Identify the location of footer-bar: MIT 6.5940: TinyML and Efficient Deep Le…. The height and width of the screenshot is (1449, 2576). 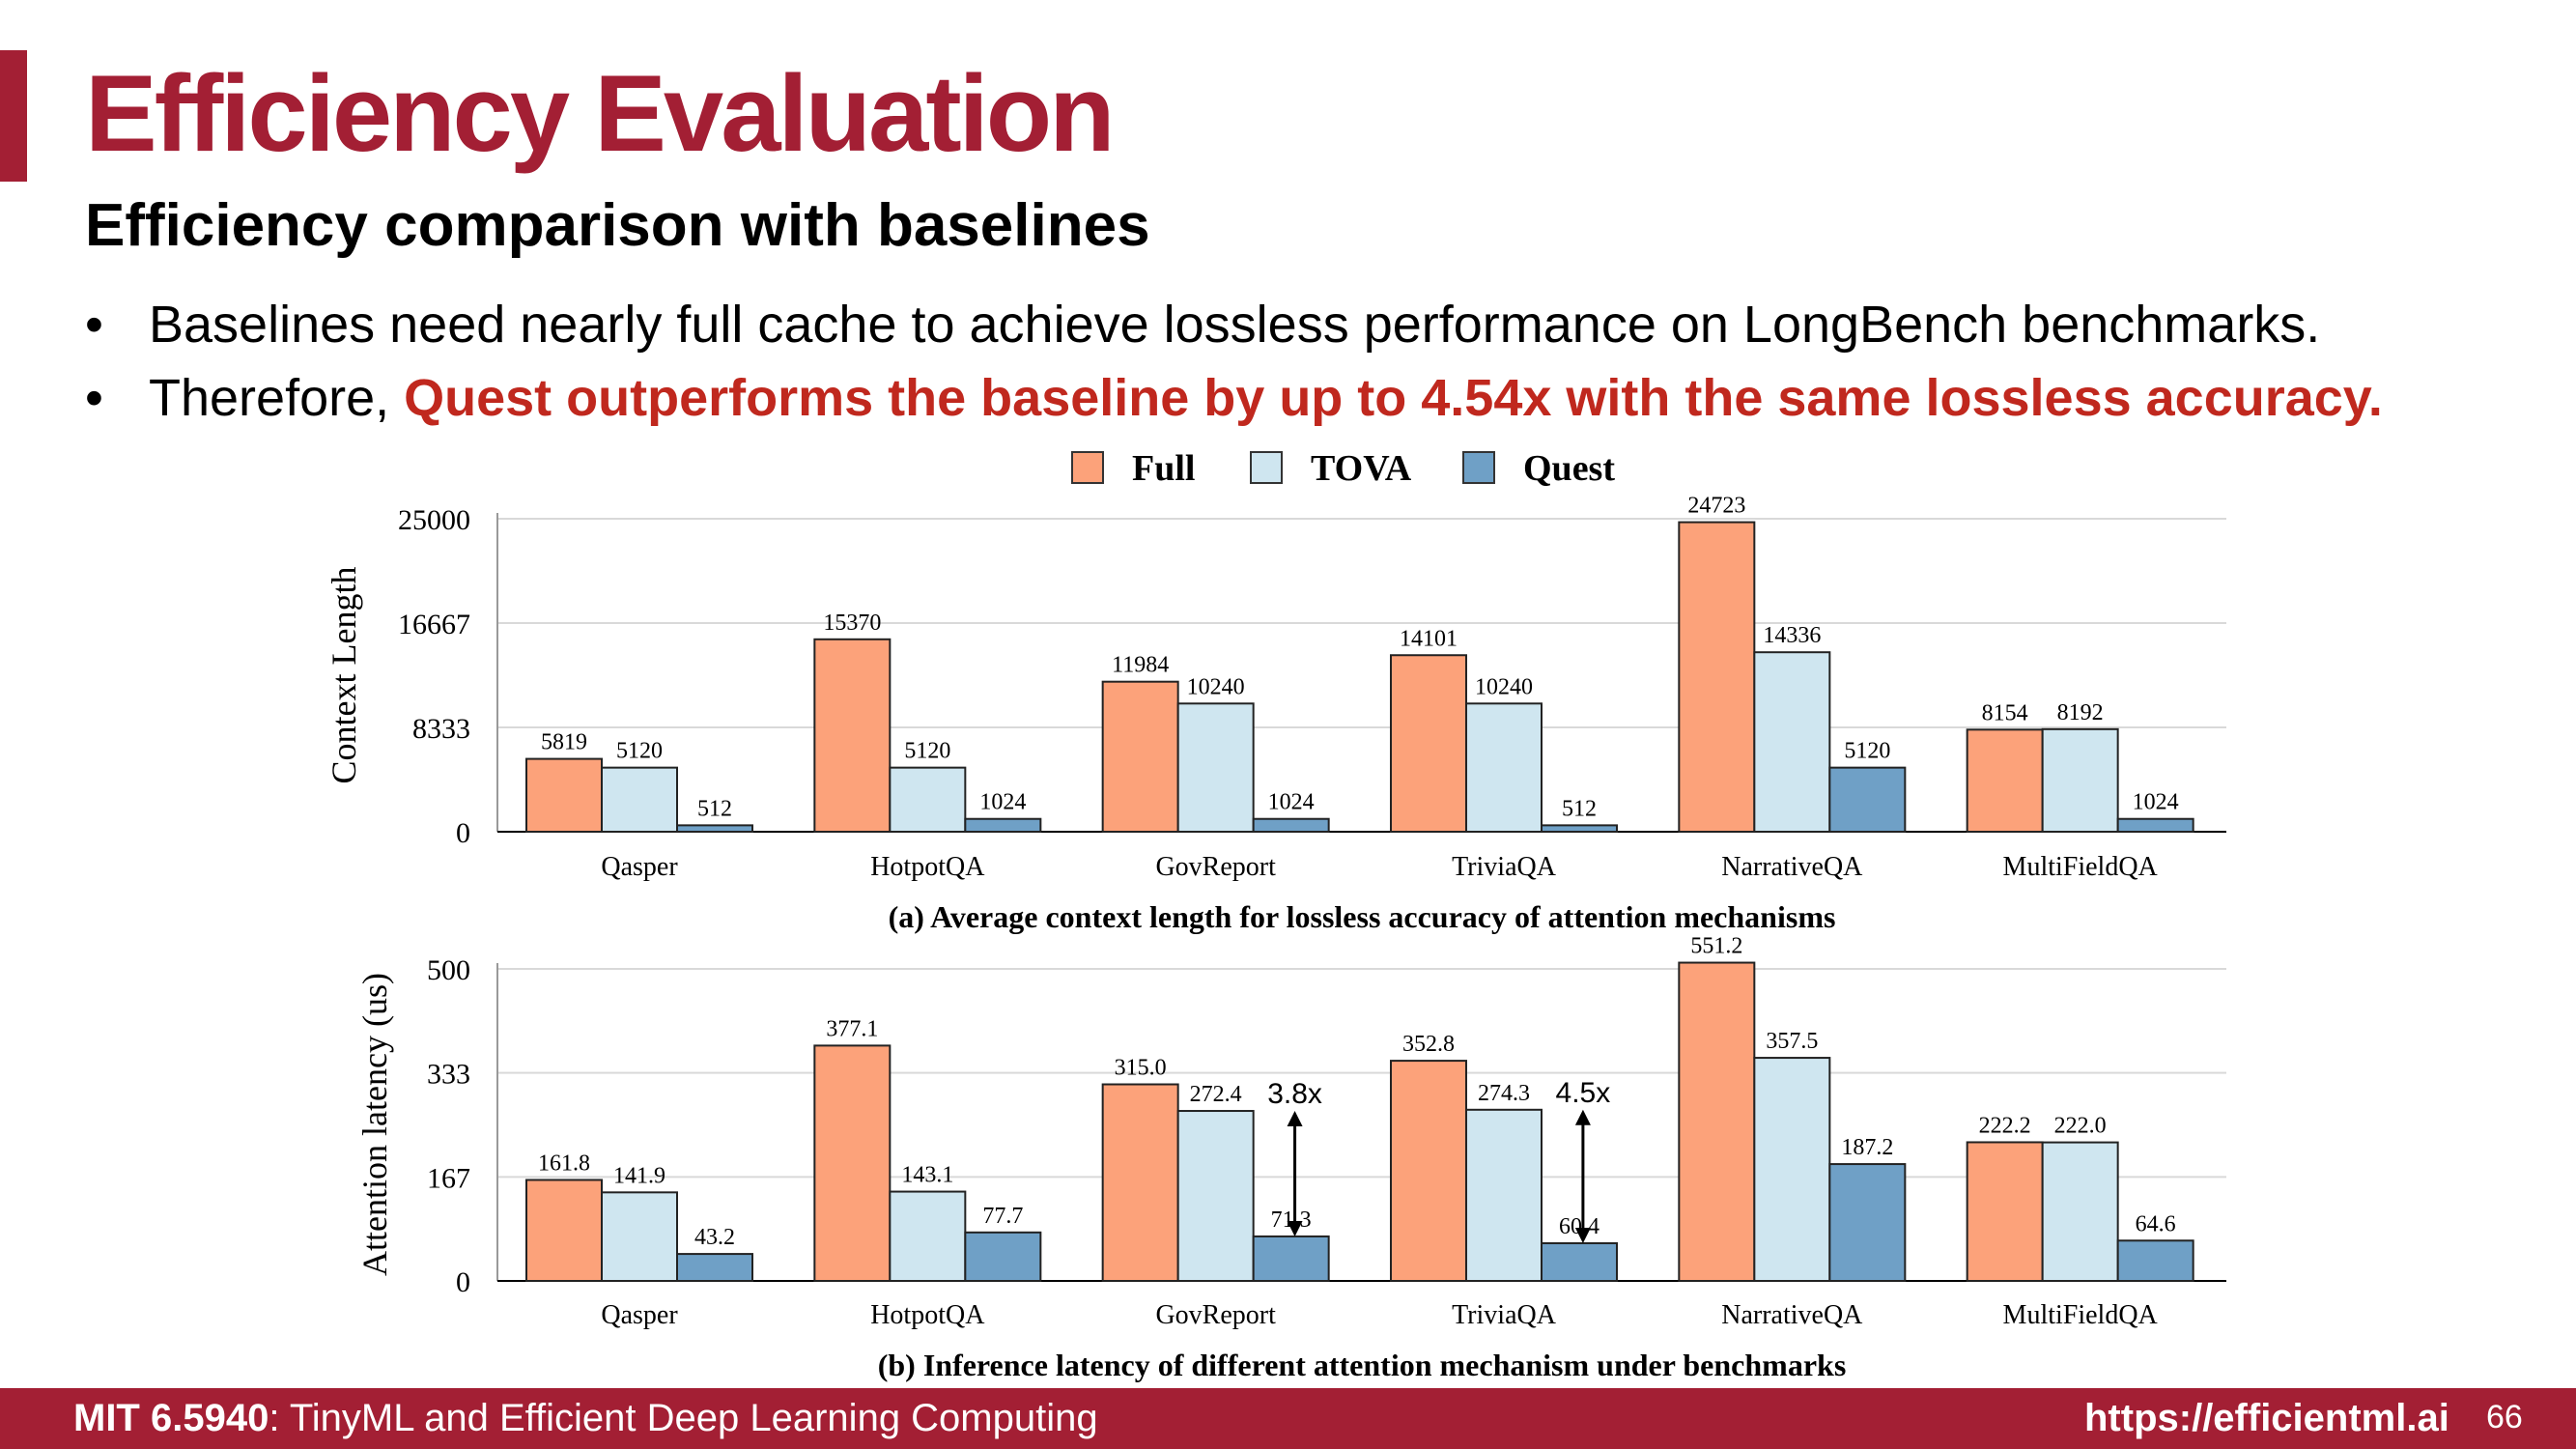
(1288, 1418).